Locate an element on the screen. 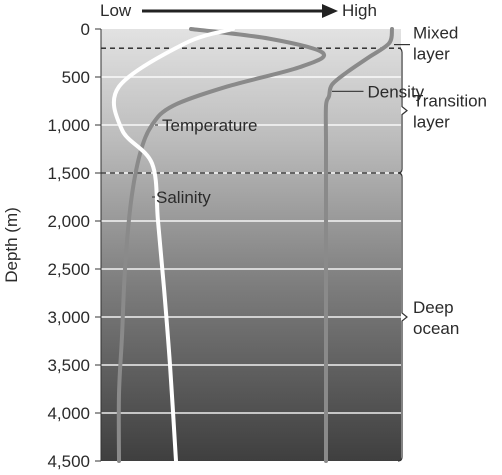  deep-ocean-bracket is located at coordinates (402, 317).